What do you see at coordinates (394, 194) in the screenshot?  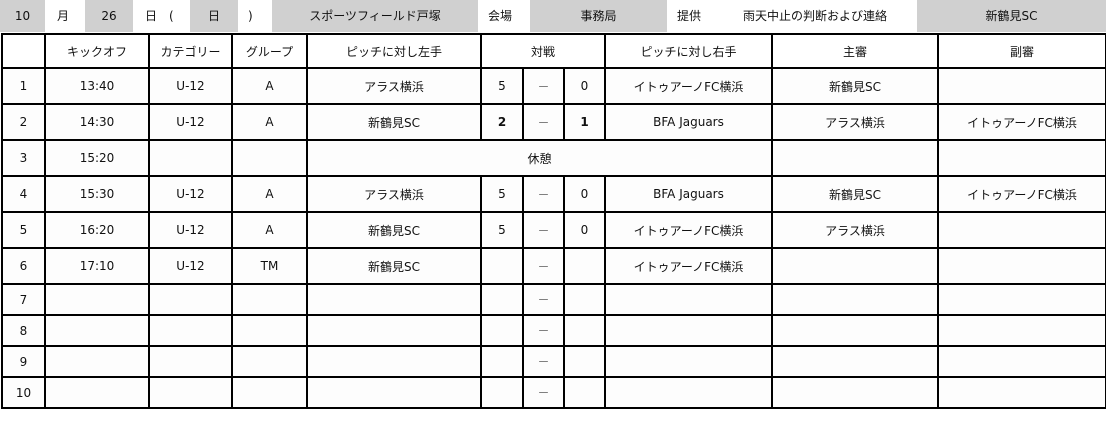 I see `left-team: アラス横浜` at bounding box center [394, 194].